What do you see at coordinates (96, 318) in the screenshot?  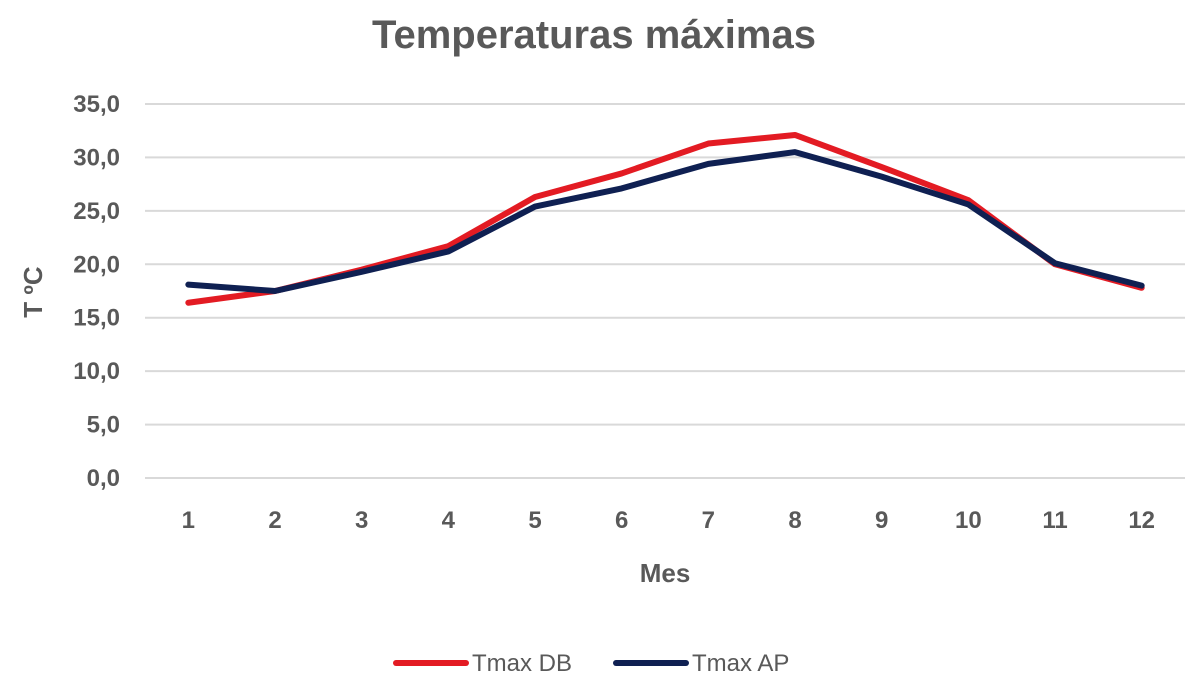 I see `y-tick-label: 15,0` at bounding box center [96, 318].